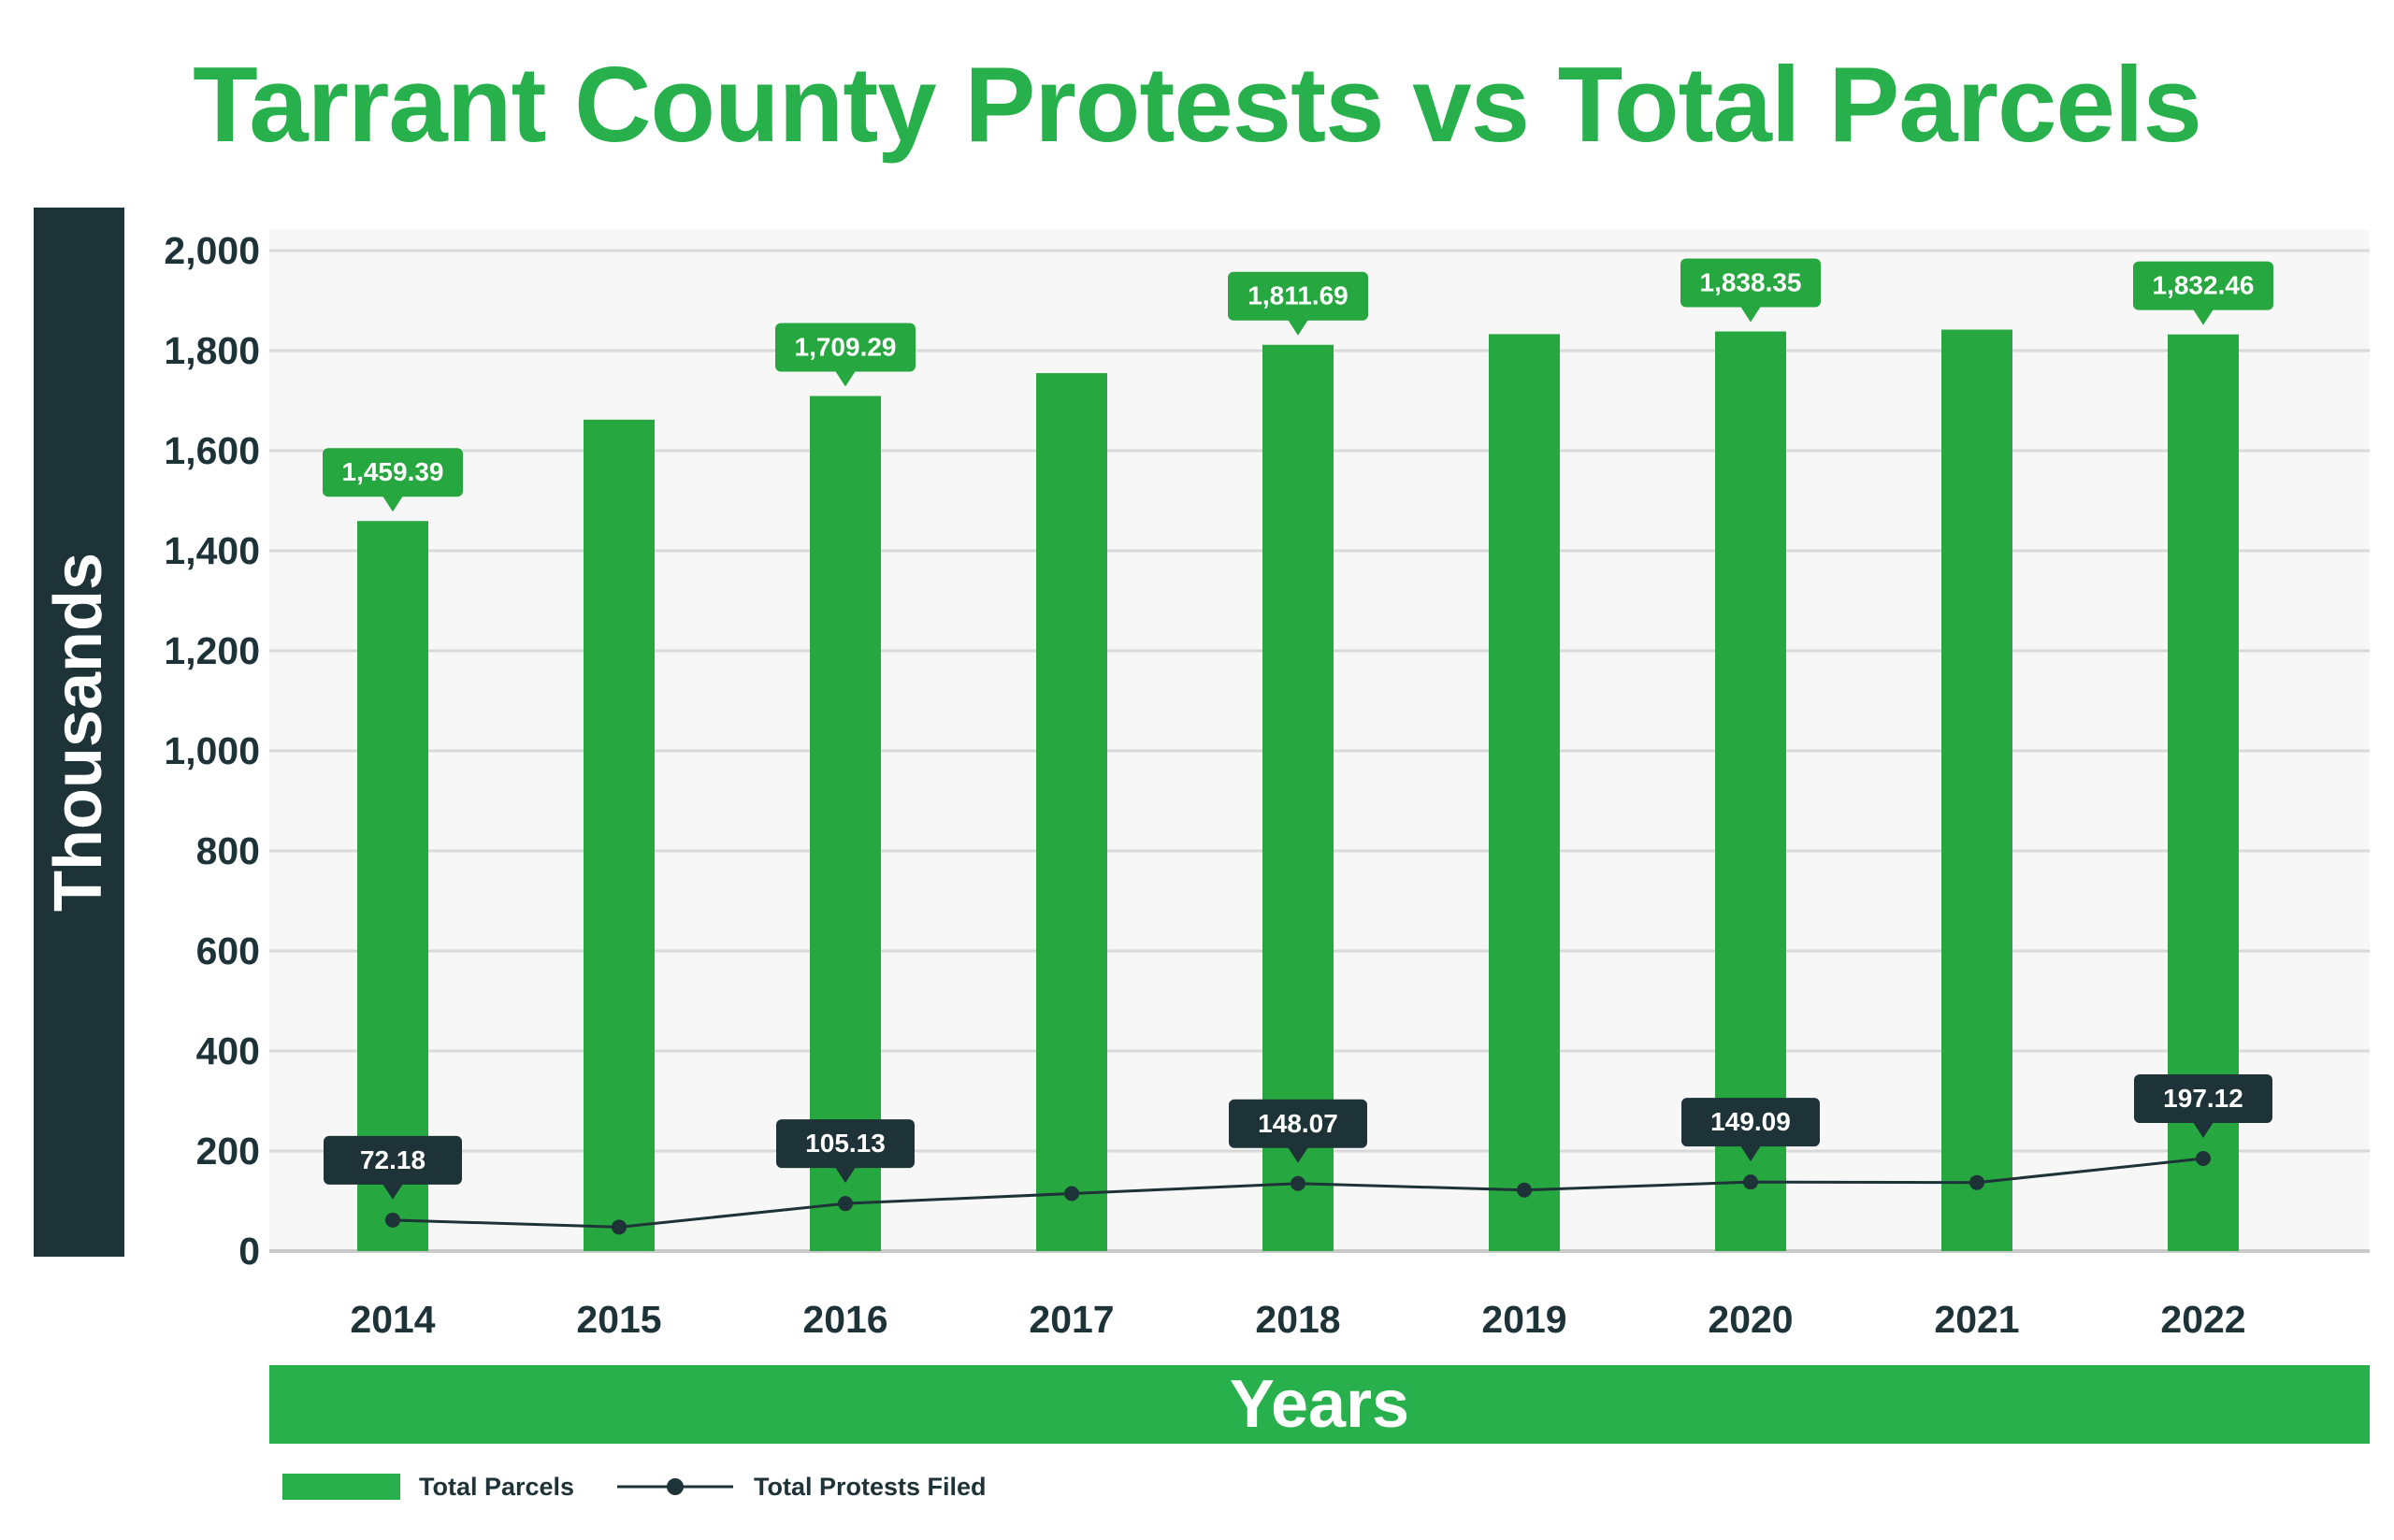 The width and height of the screenshot is (2394, 1540). I want to click on legend-item-total-protests: Total Protests Filed, so click(802, 1487).